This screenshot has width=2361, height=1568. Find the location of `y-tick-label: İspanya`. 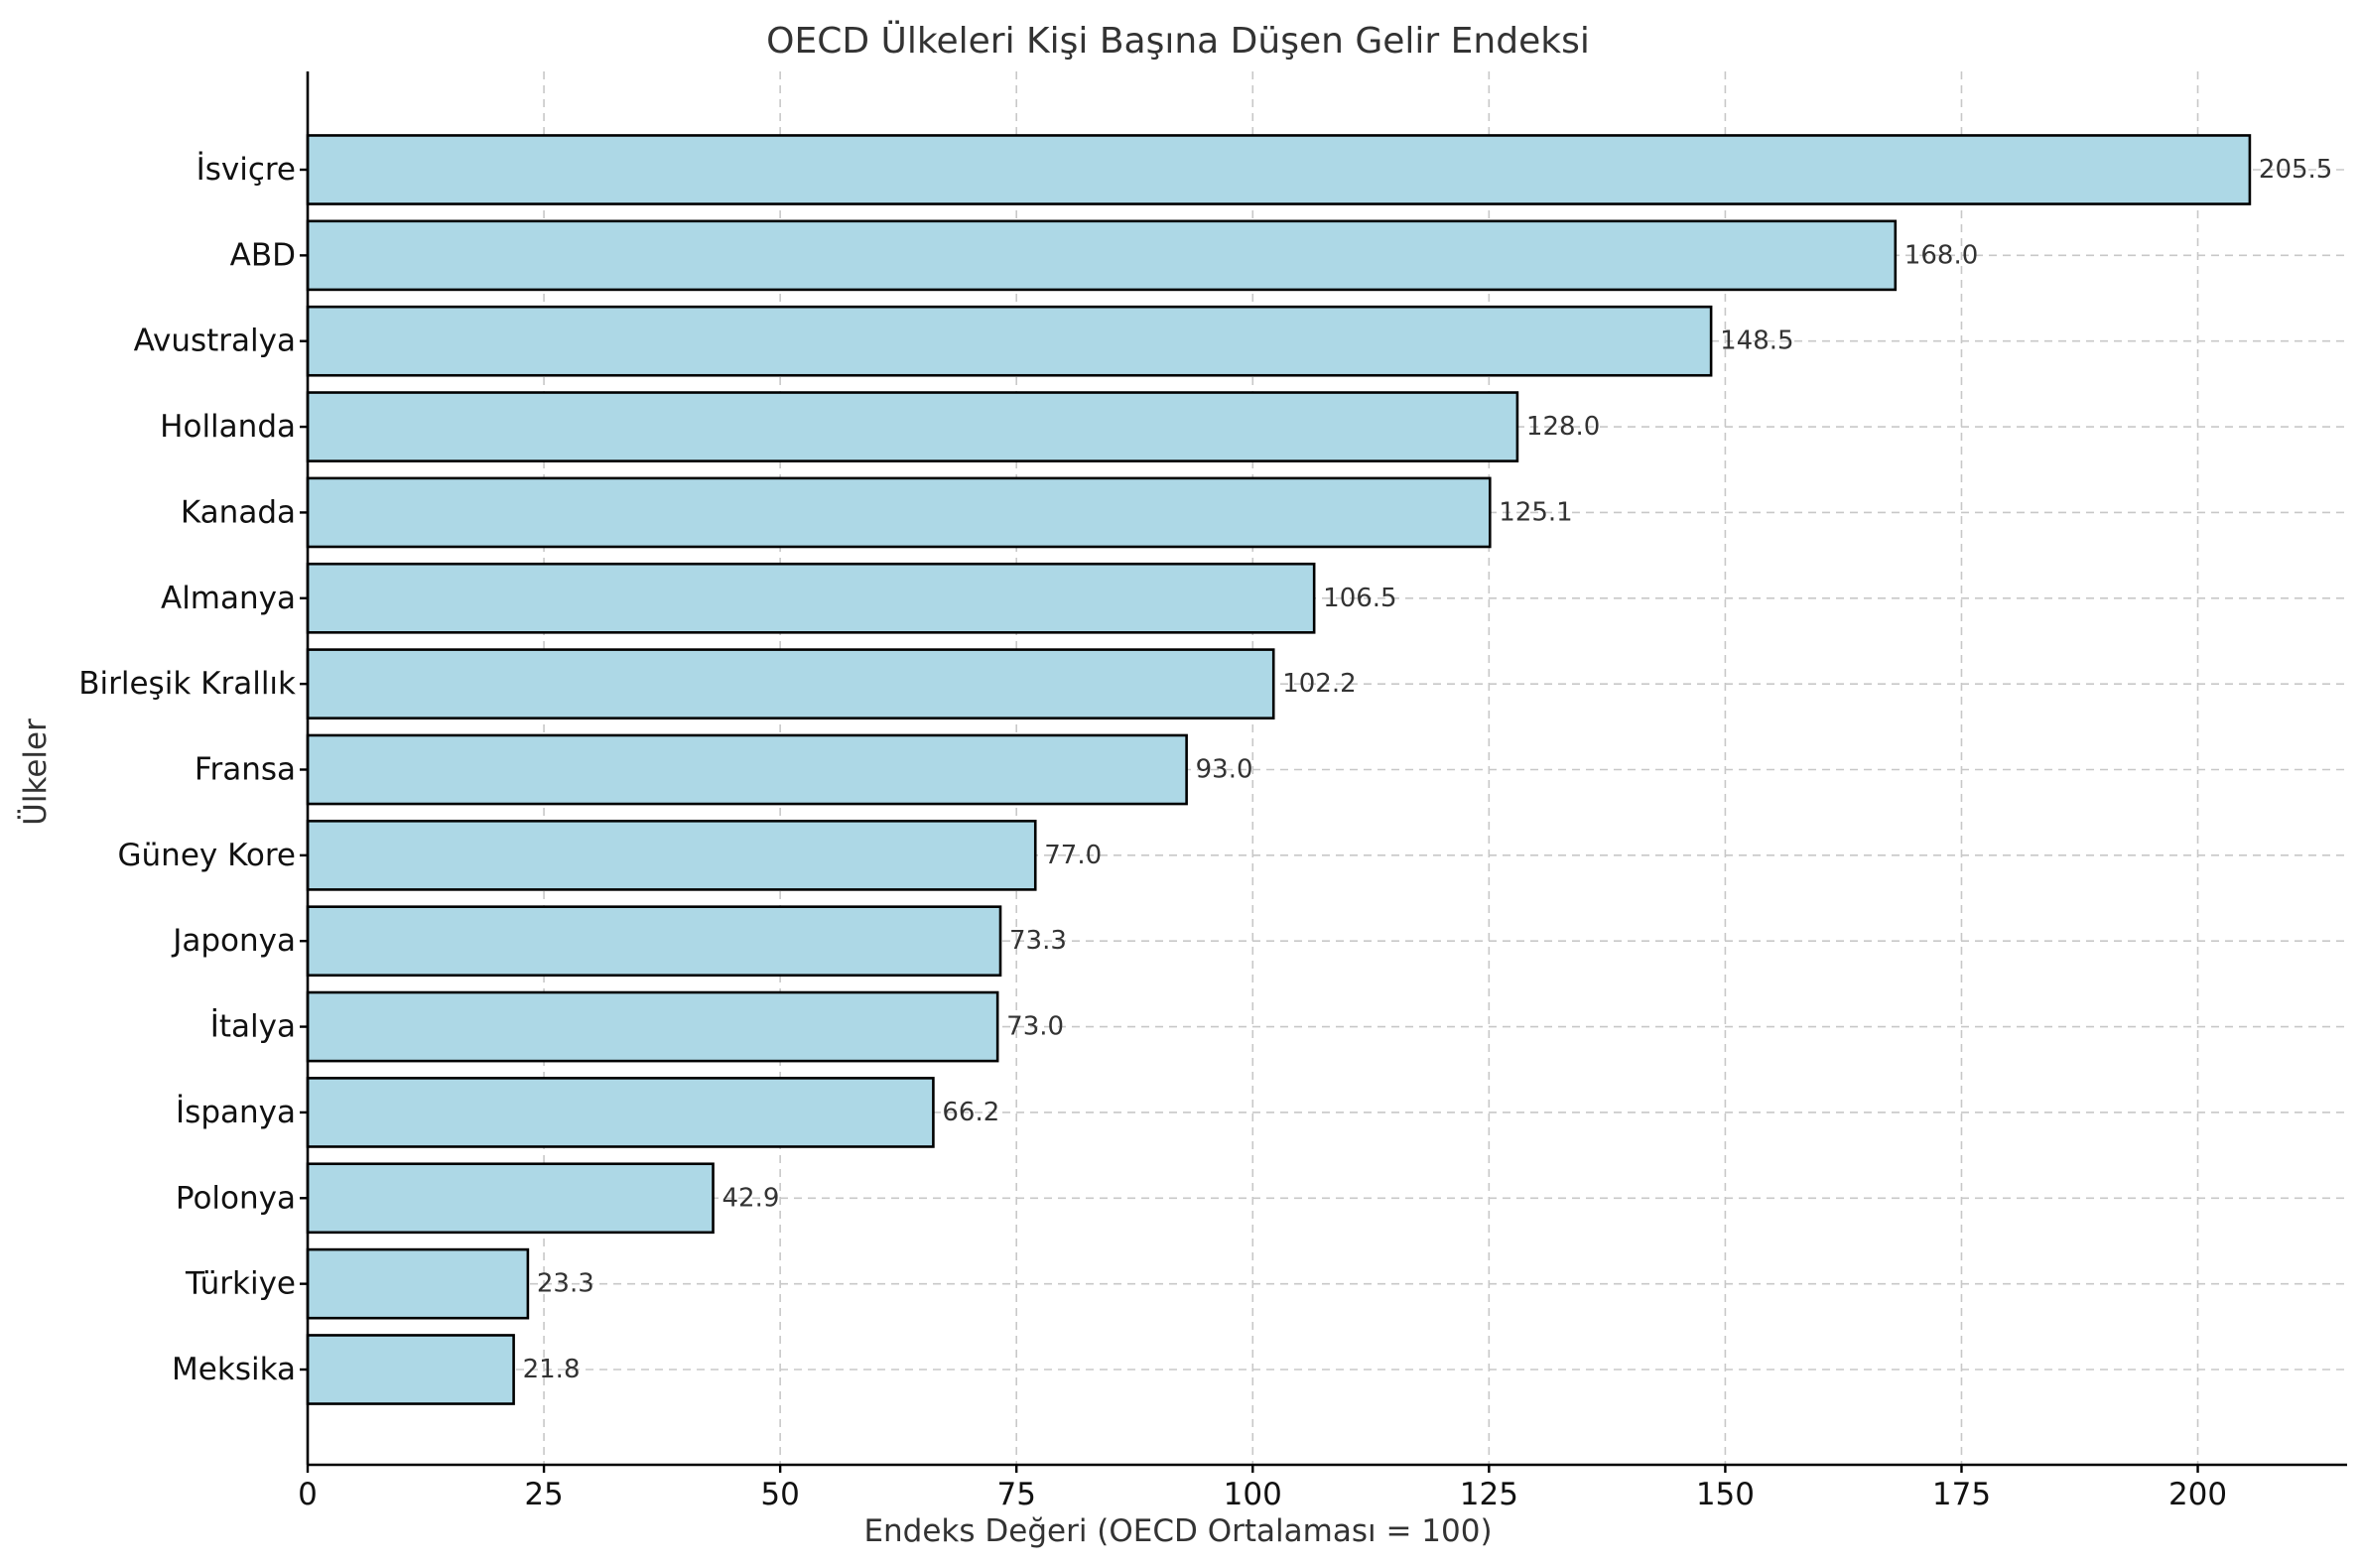

y-tick-label: İspanya is located at coordinates (236, 1112).